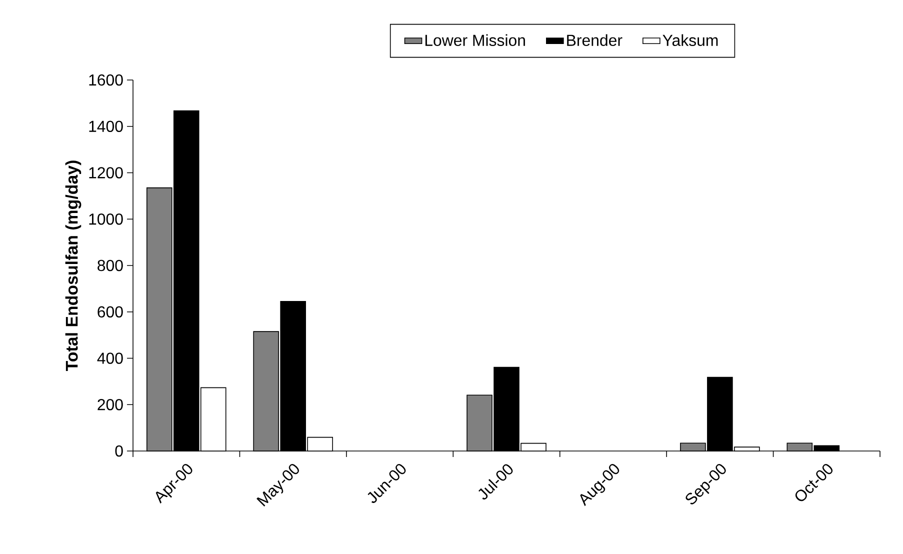 The height and width of the screenshot is (554, 903). I want to click on y-tick-label: 600, so click(110, 312).